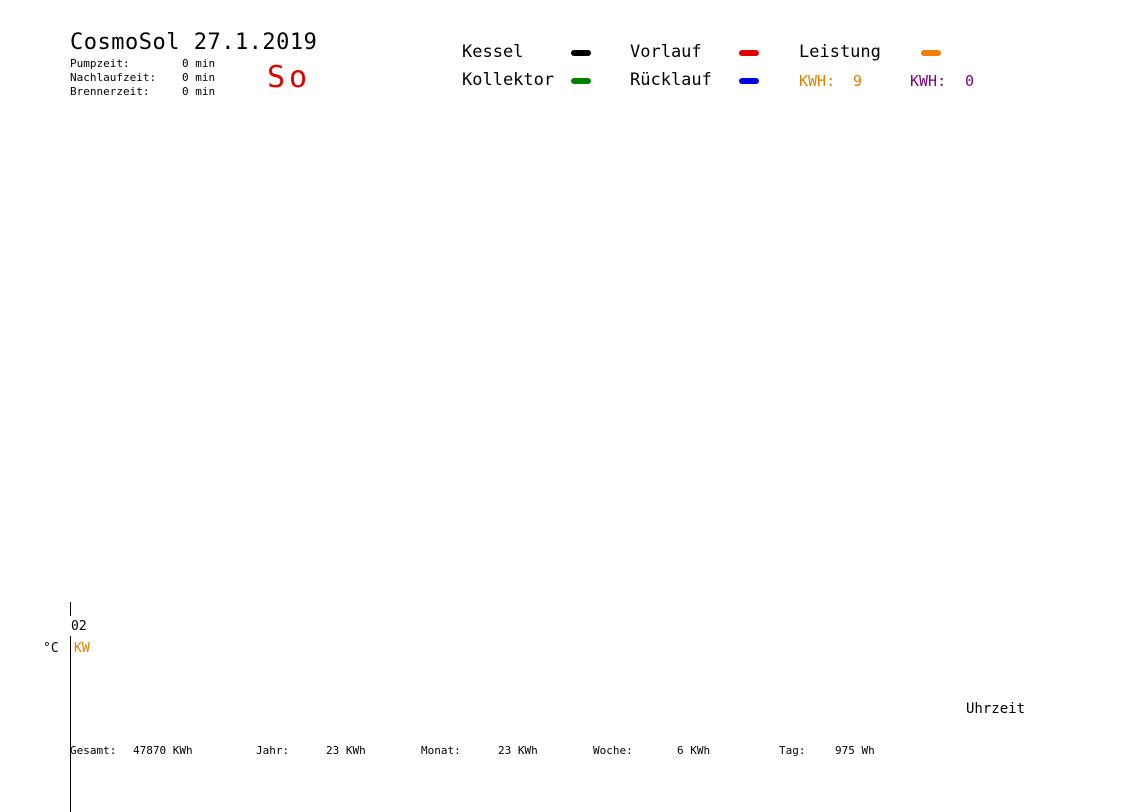  I want to click on x-axis-label: Uhrzeit, so click(996, 709).